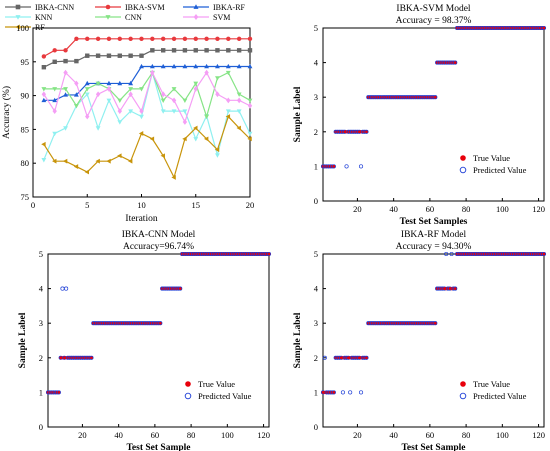 Image resolution: width=550 pixels, height=451 pixels. What do you see at coordinates (434, 222) in the screenshot?
I see `x-axis-label: Test Set Samples` at bounding box center [434, 222].